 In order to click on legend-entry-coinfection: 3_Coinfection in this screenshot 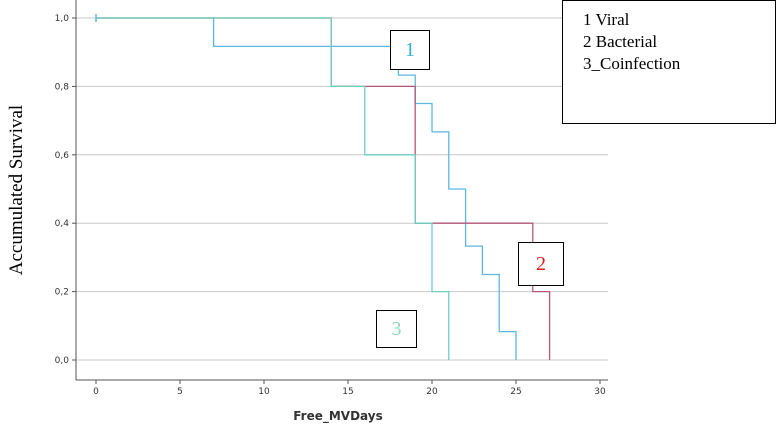, I will do `click(632, 63)`.